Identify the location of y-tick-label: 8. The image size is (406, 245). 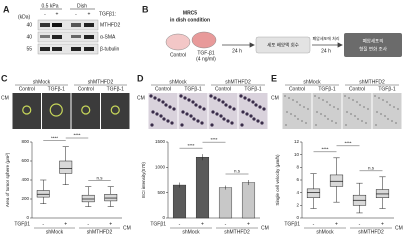
(297, 167).